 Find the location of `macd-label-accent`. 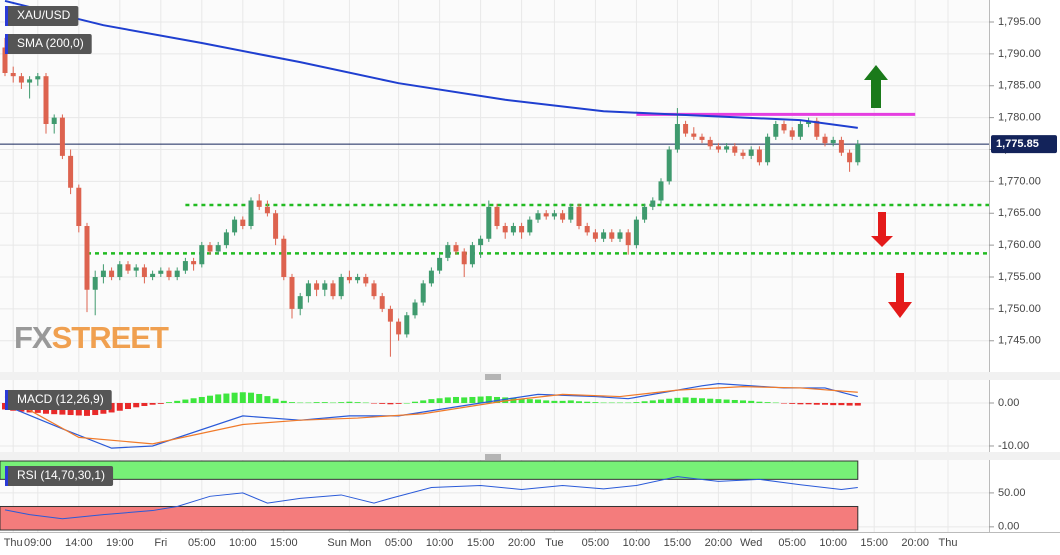

macd-label-accent is located at coordinates (6, 400).